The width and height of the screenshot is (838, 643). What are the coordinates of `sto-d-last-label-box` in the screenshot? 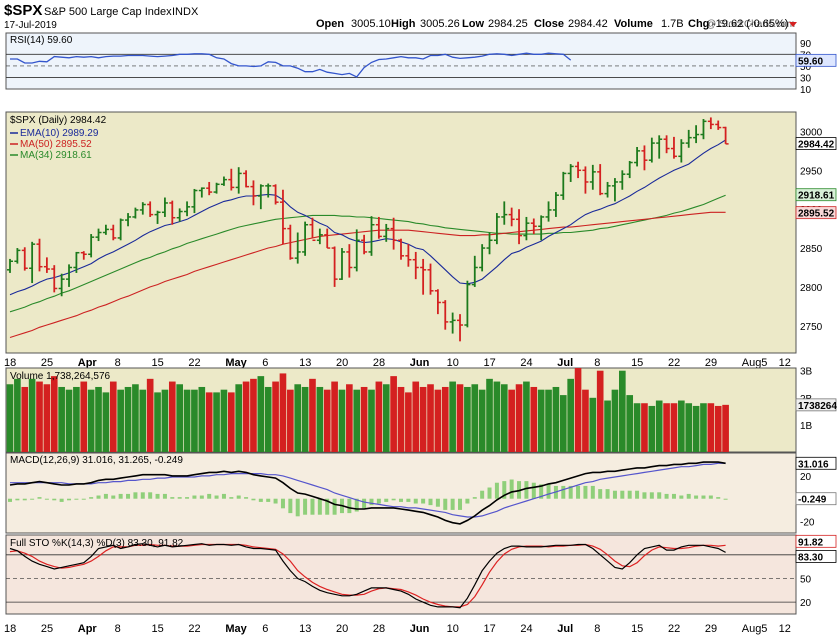 It's located at (816, 541).